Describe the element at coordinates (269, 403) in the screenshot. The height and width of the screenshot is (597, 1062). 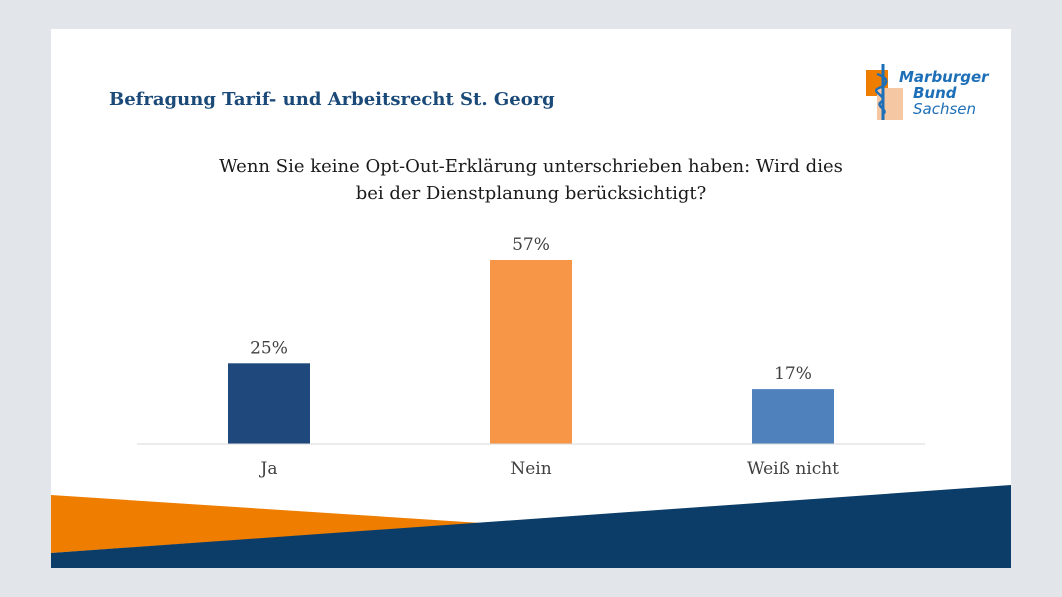
I see `bar-ja` at that location.